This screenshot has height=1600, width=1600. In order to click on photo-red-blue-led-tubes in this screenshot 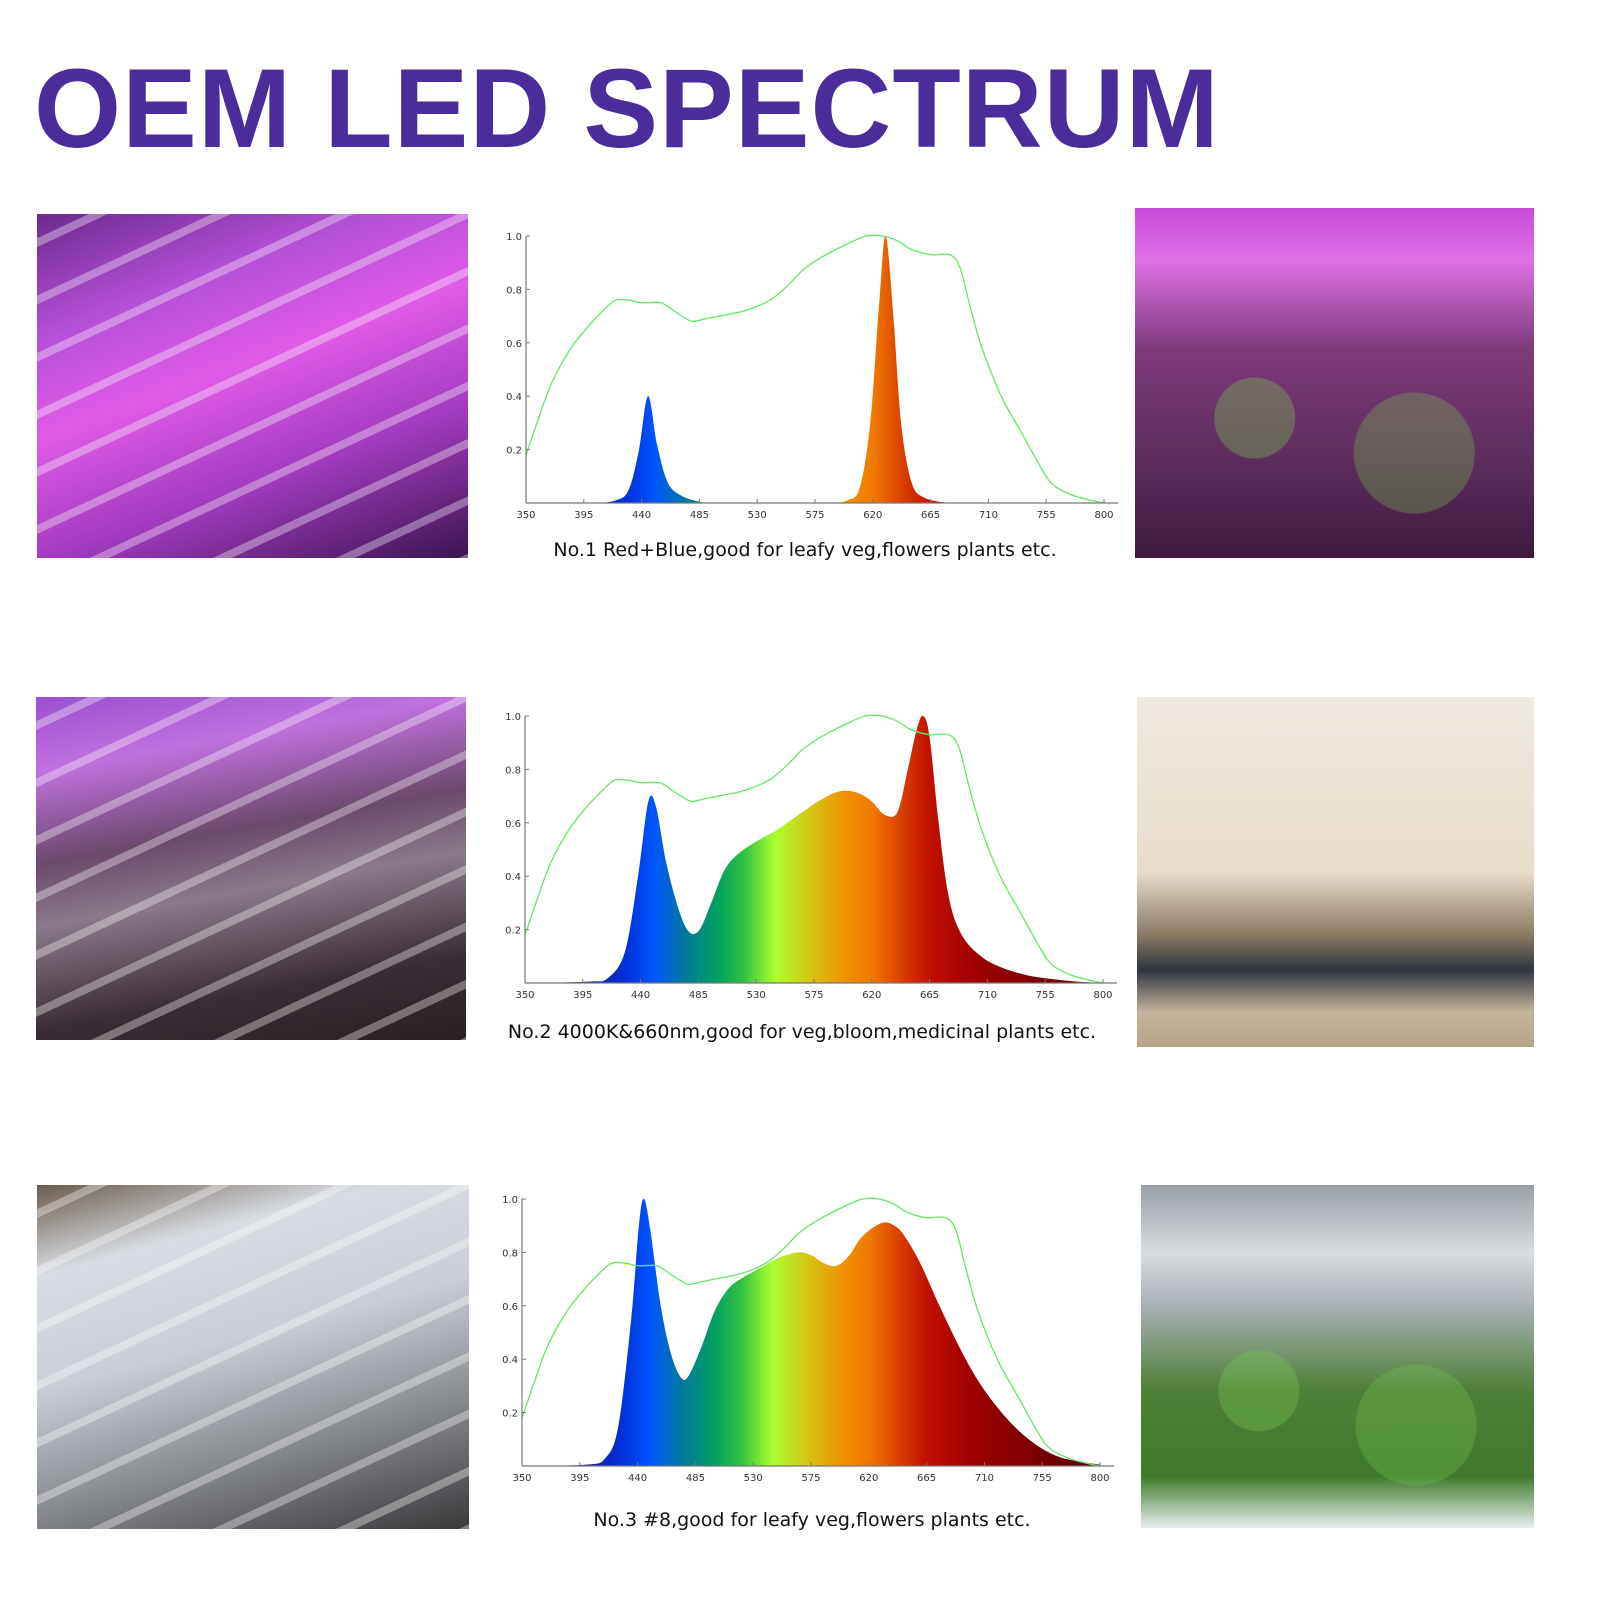, I will do `click(252, 386)`.